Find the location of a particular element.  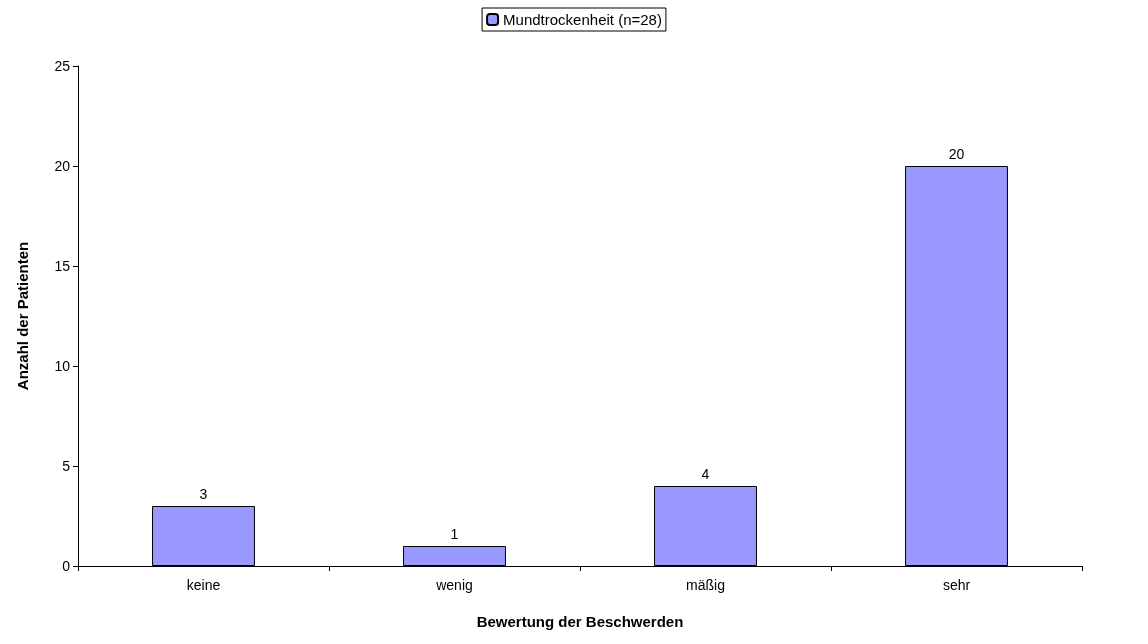

legend-label: Mundtrockenheit (n=28) is located at coordinates (582, 19).